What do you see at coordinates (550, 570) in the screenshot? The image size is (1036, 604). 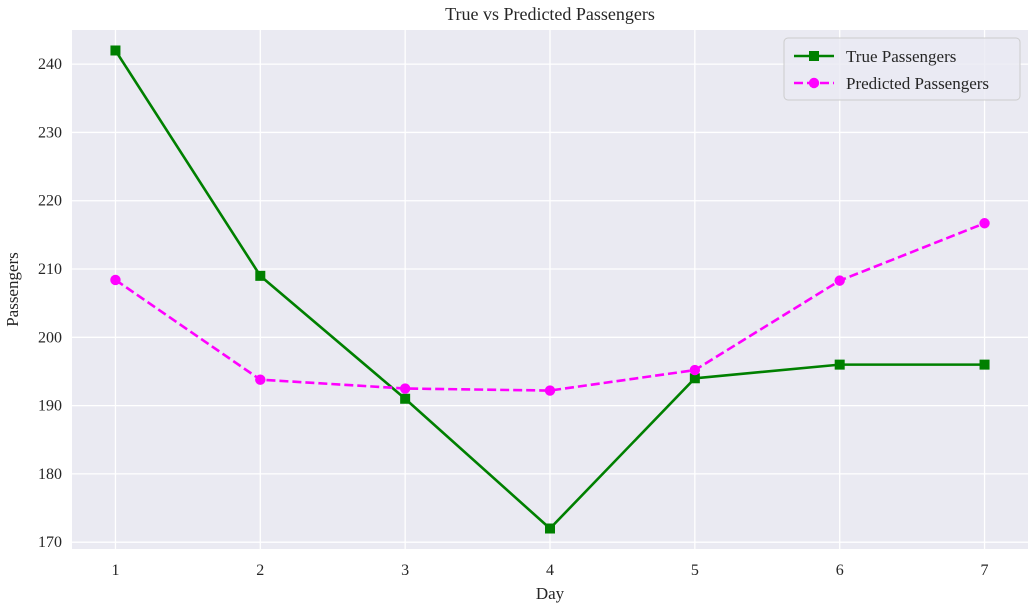 I see `x-tick-label: 4` at bounding box center [550, 570].